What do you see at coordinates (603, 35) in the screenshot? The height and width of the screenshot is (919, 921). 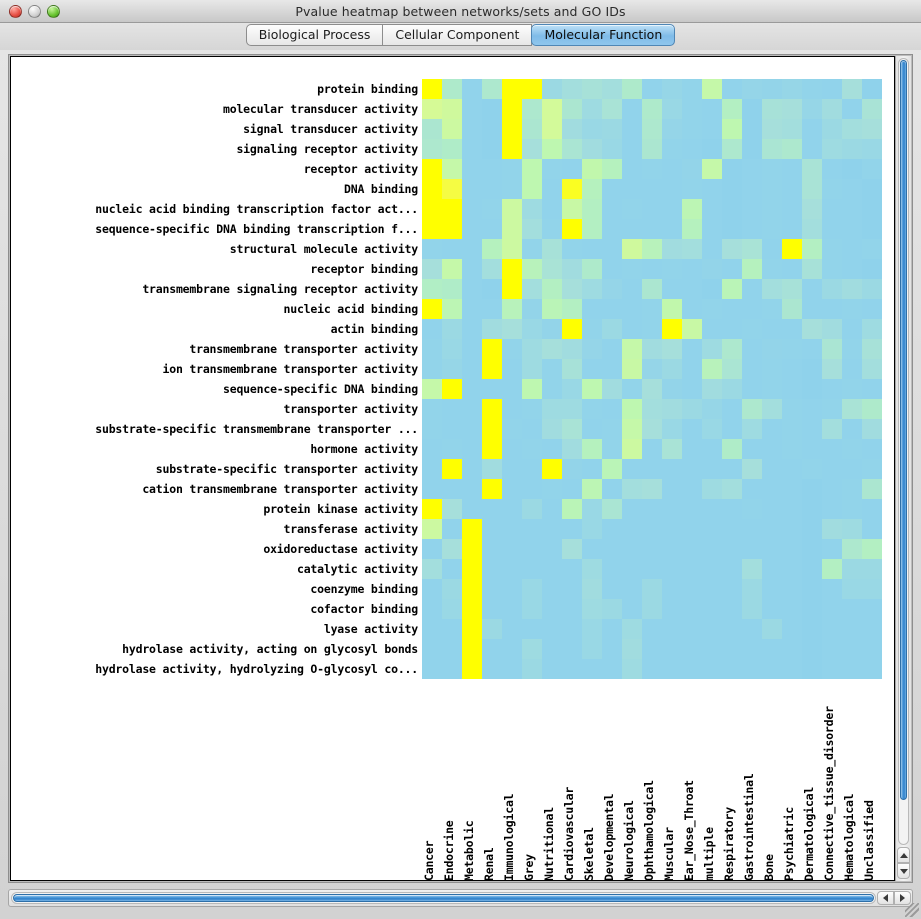 I see `tab-molecular-function: Molecular Function` at bounding box center [603, 35].